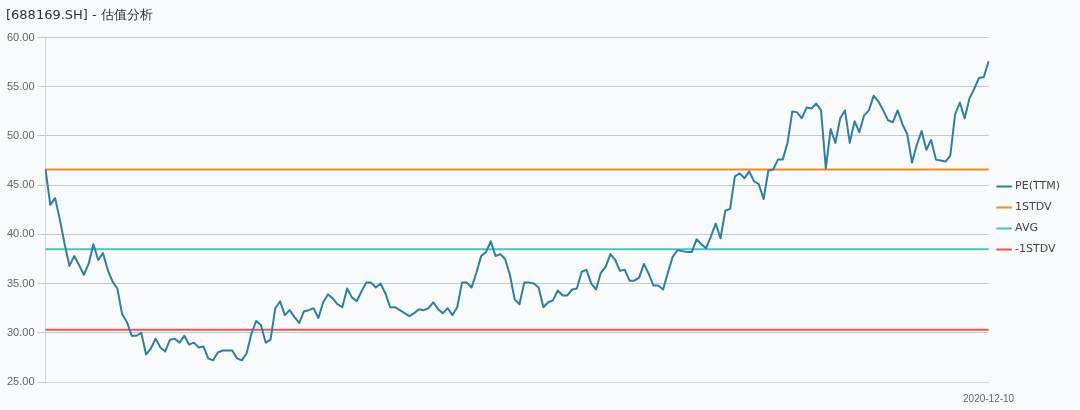 The width and height of the screenshot is (1080, 410). I want to click on x-tick-label: 2020-12-10, so click(989, 398).